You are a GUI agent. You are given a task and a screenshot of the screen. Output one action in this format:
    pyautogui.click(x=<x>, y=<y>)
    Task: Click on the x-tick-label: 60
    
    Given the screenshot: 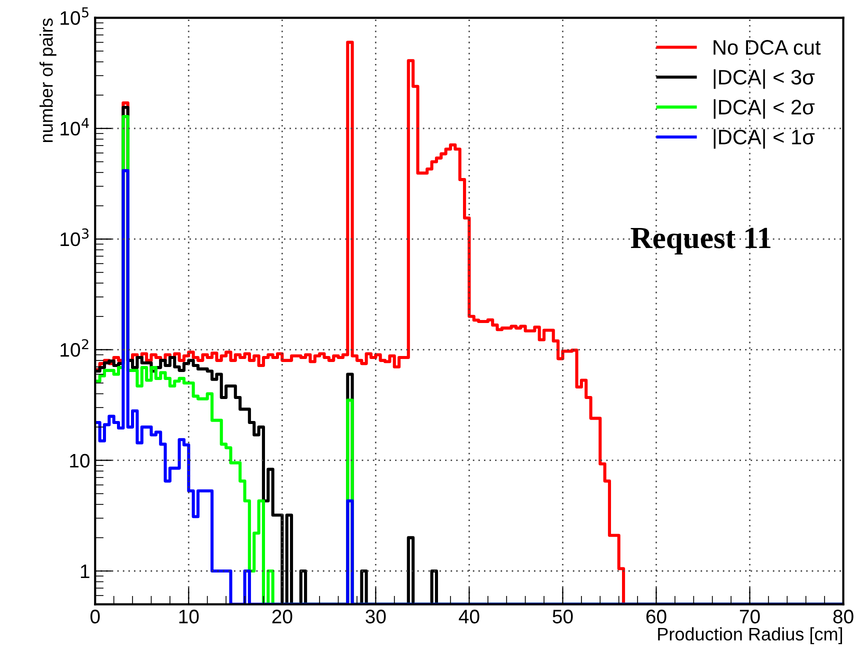 What is the action you would take?
    pyautogui.click(x=656, y=617)
    